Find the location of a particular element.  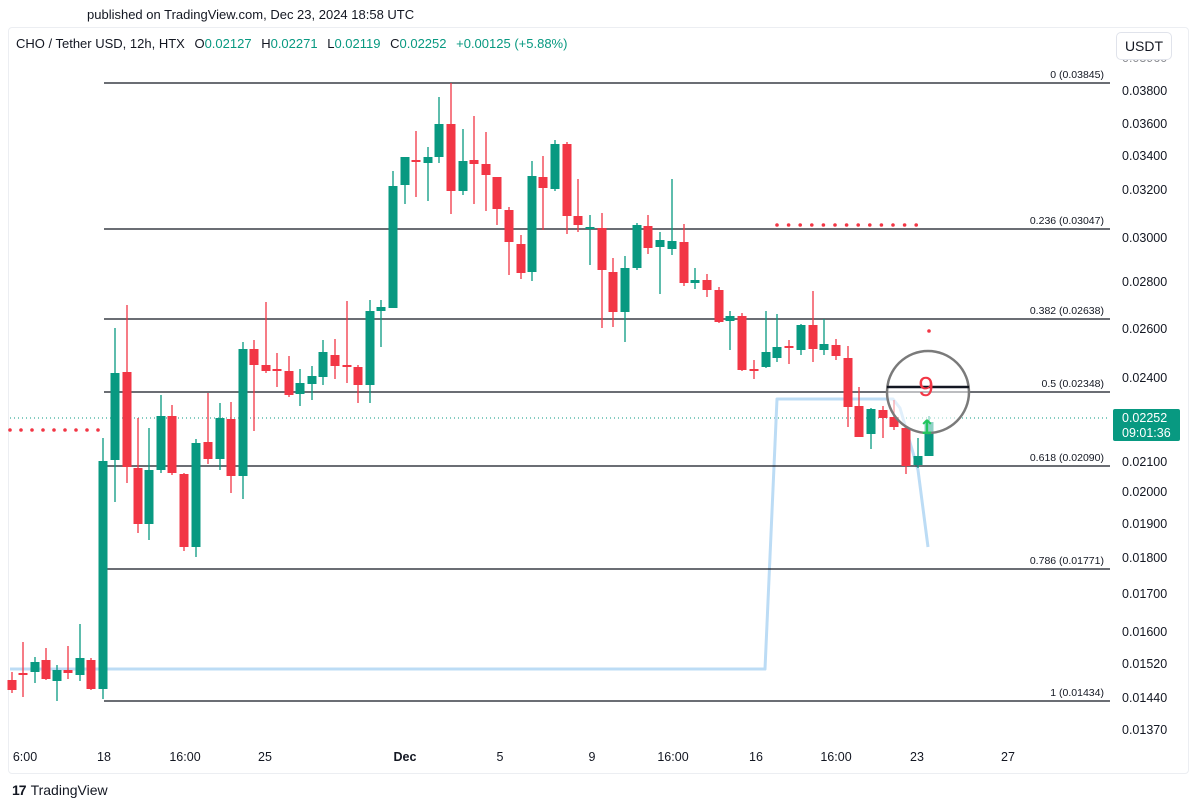

tradingview-logo: 17 TradingView is located at coordinates (60, 790).